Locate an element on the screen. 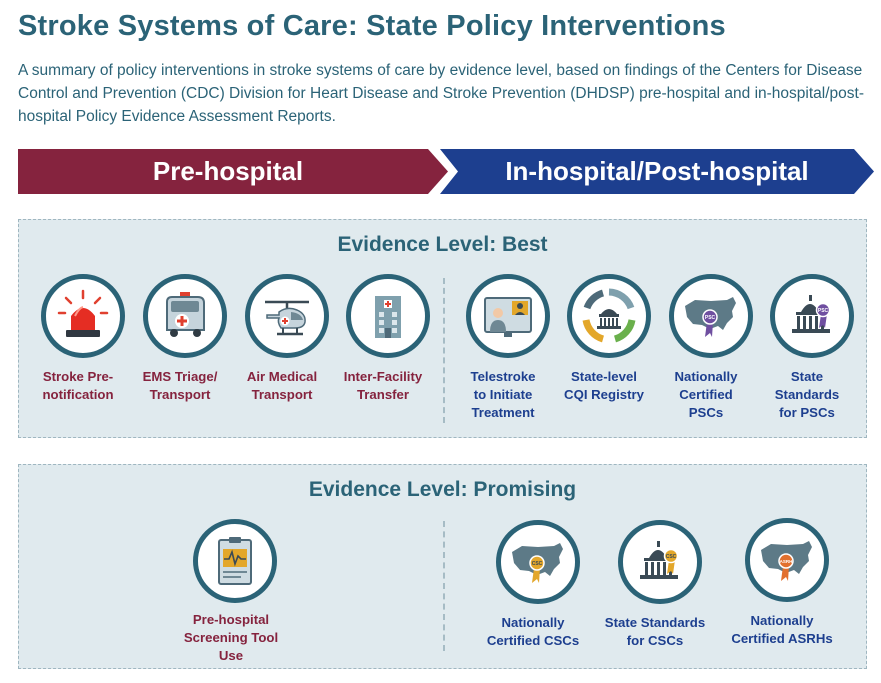 The width and height of the screenshot is (881, 683). telestroke-label: Telestroke to Initiate Treatment is located at coordinates (503, 394).